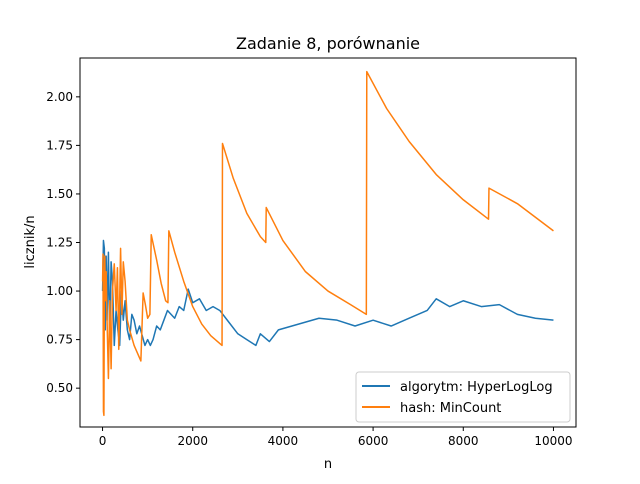 The width and height of the screenshot is (640, 484). What do you see at coordinates (59, 388) in the screenshot?
I see `y-tick-label: 0.50` at bounding box center [59, 388].